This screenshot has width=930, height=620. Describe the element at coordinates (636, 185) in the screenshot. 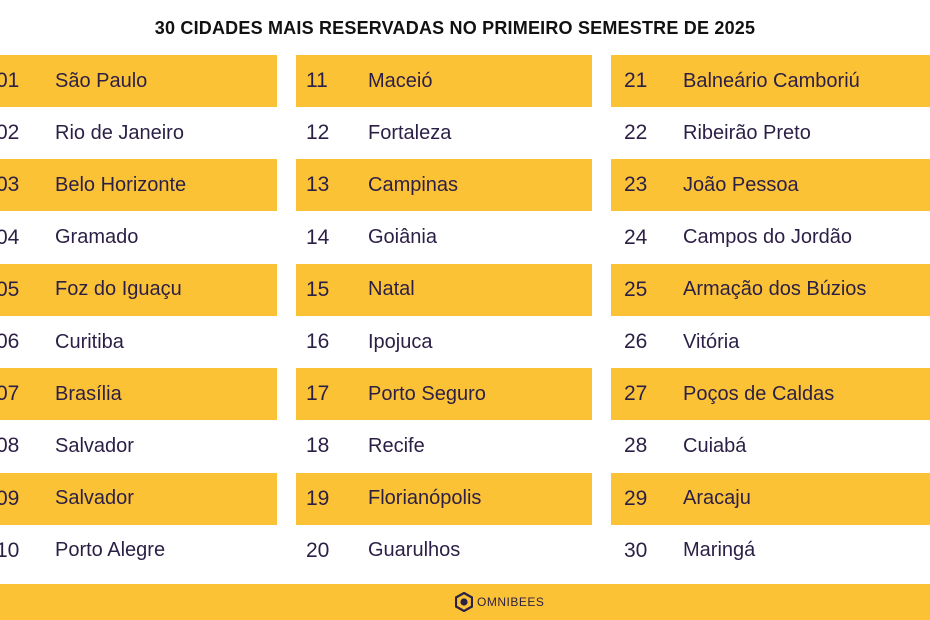

I see `rank-number: 23` at that location.